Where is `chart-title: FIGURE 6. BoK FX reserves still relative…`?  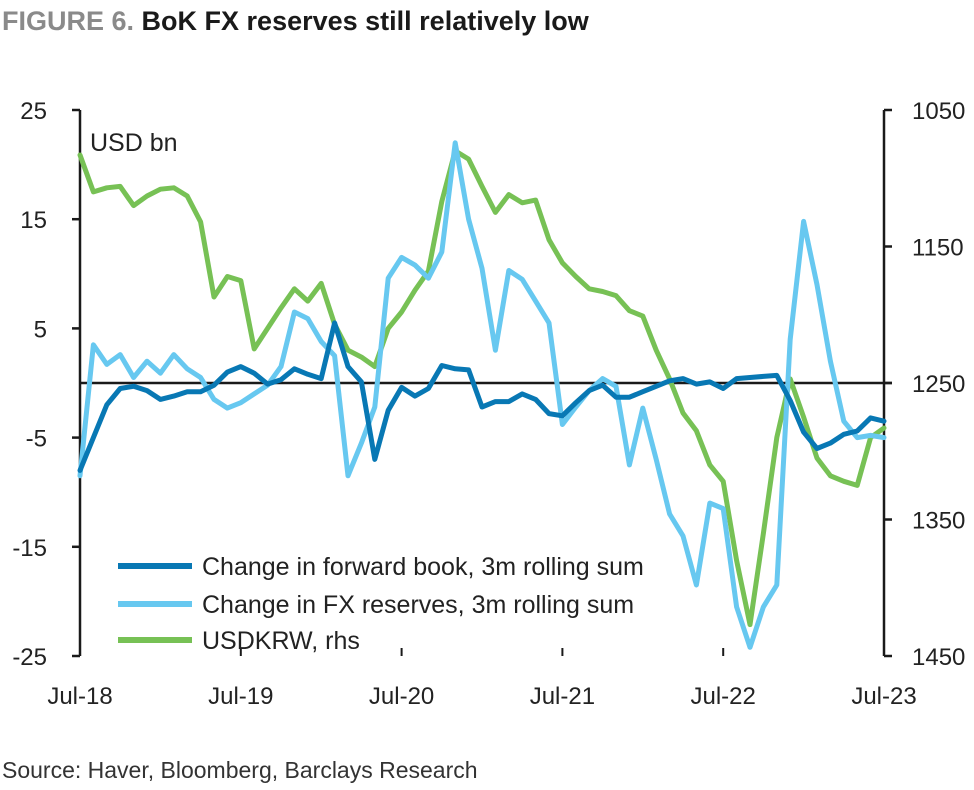 chart-title: FIGURE 6. BoK FX reserves still relative… is located at coordinates (295, 21).